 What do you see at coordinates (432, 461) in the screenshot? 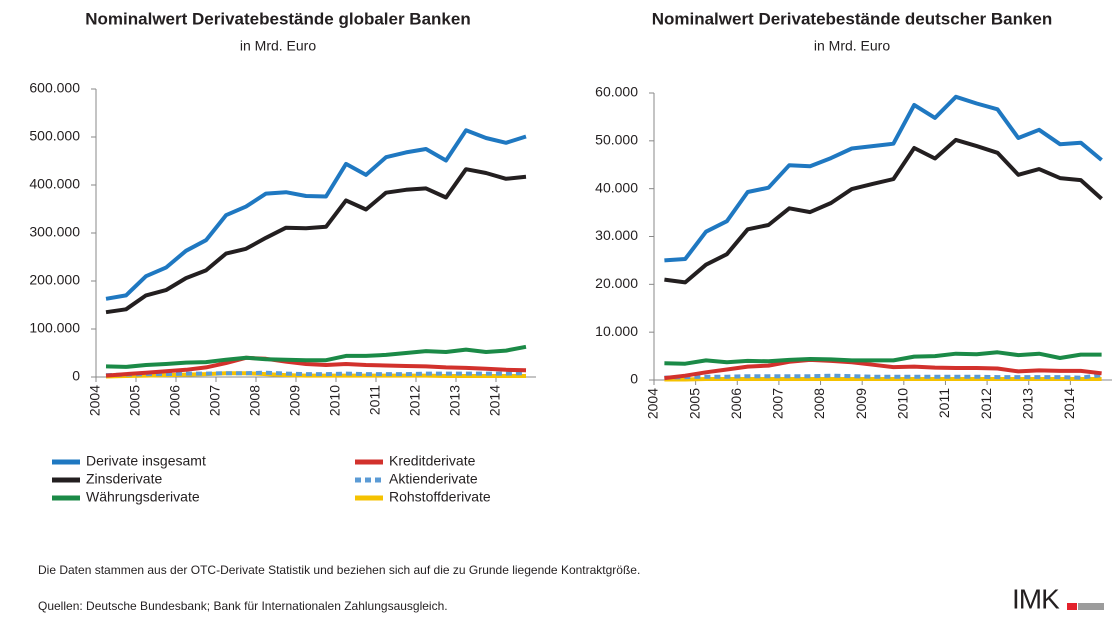
I see `legend-label: Kreditderivate` at bounding box center [432, 461].